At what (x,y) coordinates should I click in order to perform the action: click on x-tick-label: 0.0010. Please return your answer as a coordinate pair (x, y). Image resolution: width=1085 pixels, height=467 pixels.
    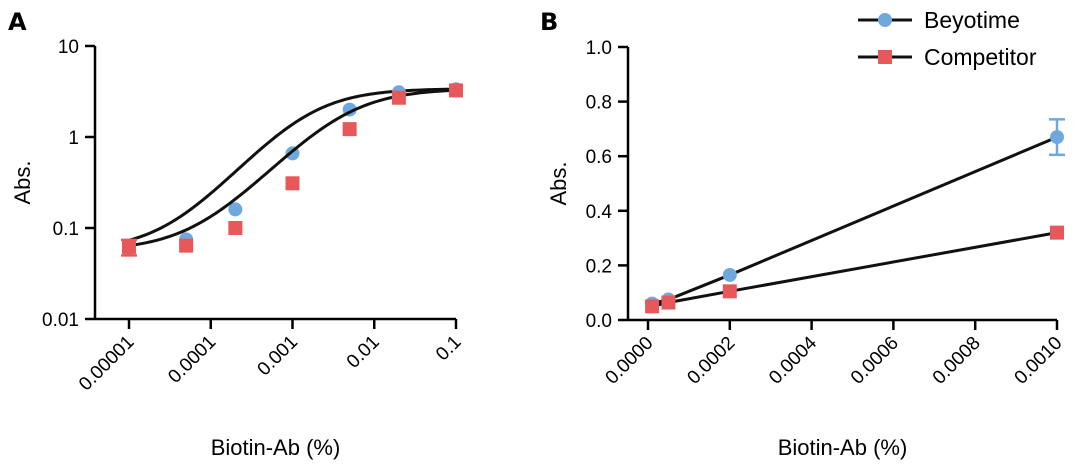
    Looking at the image, I should click on (1039, 361).